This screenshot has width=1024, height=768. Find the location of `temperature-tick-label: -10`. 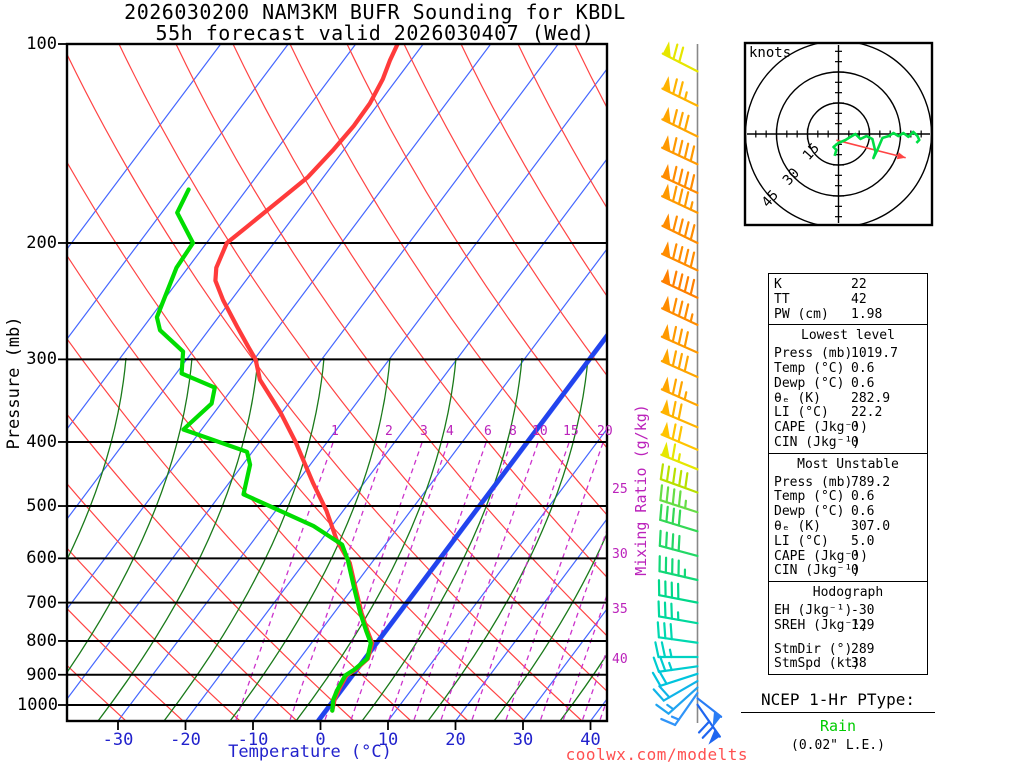

temperature-tick-label: -10 is located at coordinates (253, 740).